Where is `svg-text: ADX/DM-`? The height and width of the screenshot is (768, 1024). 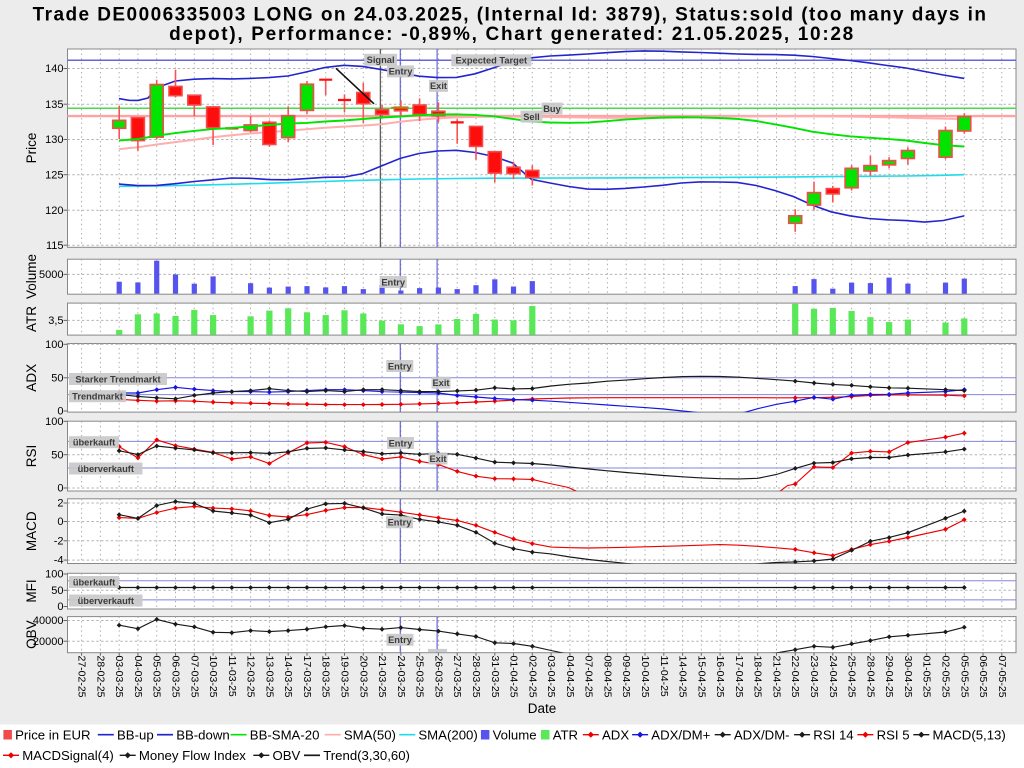 svg-text: ADX/DM- is located at coordinates (762, 734).